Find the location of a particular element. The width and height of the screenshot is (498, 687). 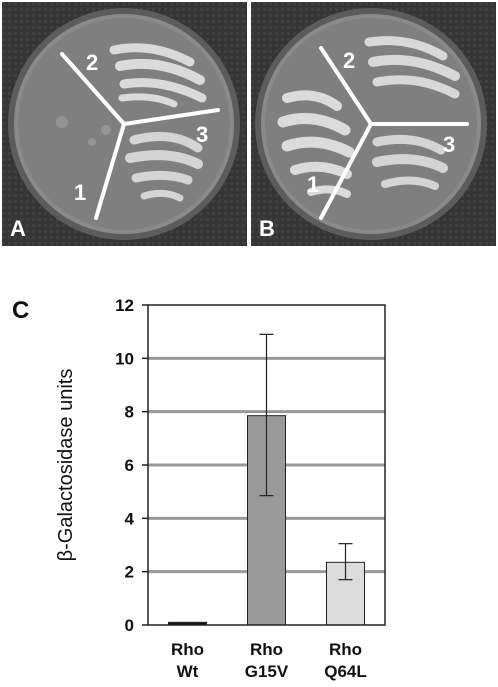

y-axis-label: β-Galactosidase units is located at coordinates (66, 465).